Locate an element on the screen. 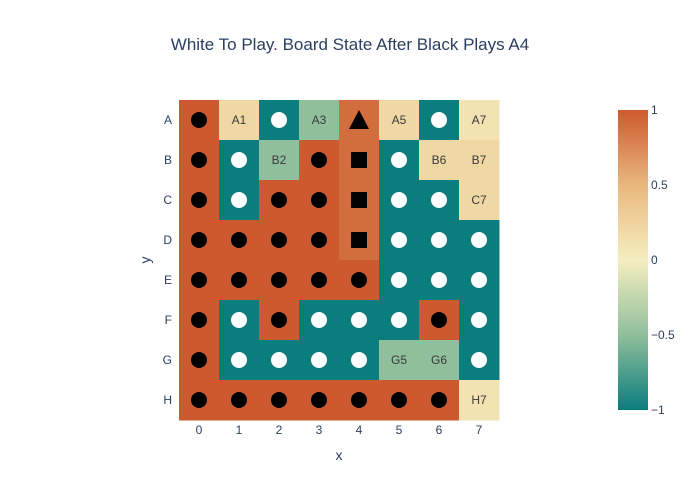 This screenshot has height=500, width=700. x-tick-label: 7 is located at coordinates (479, 430).